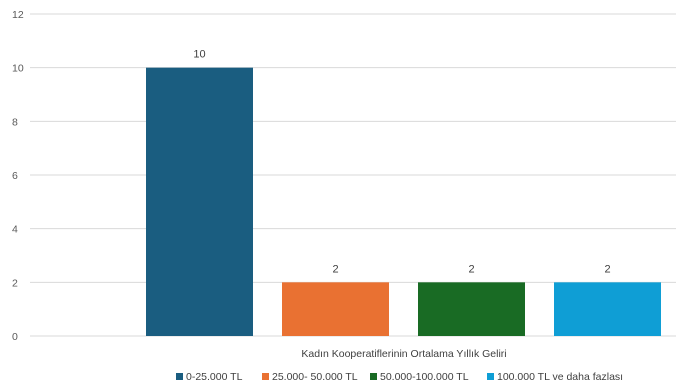 The height and width of the screenshot is (386, 676). I want to click on legend-label: 25.000- 50.000 TL, so click(315, 377).